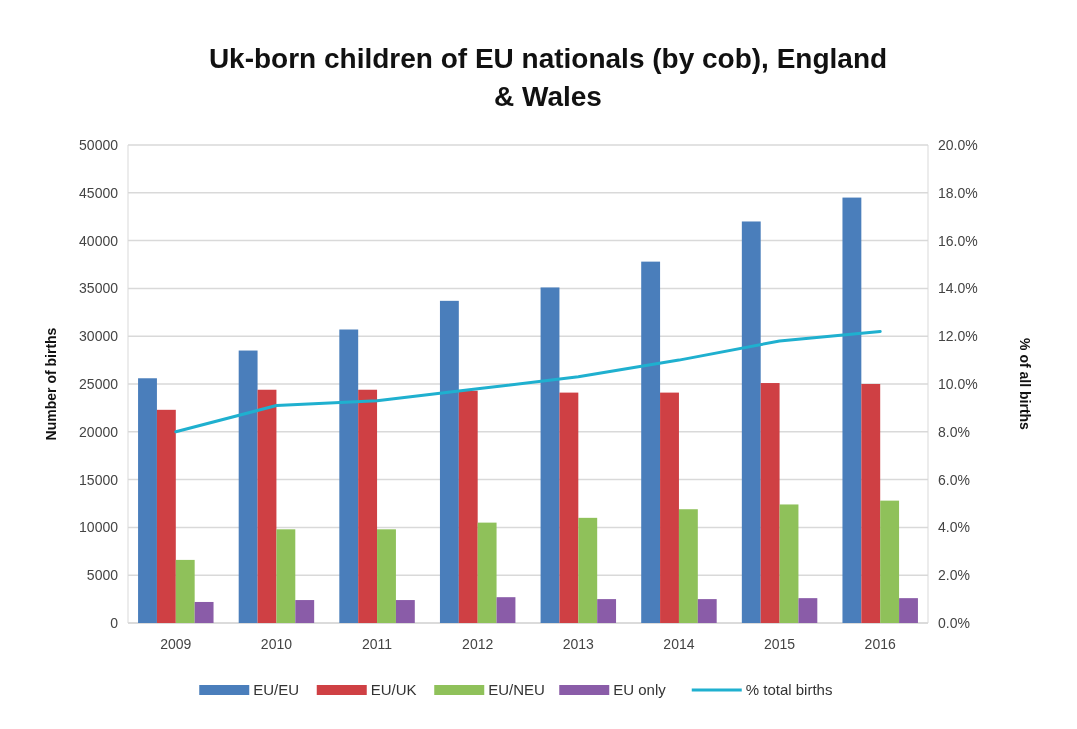  What do you see at coordinates (528, 381) in the screenshot?
I see `line-series` at bounding box center [528, 381].